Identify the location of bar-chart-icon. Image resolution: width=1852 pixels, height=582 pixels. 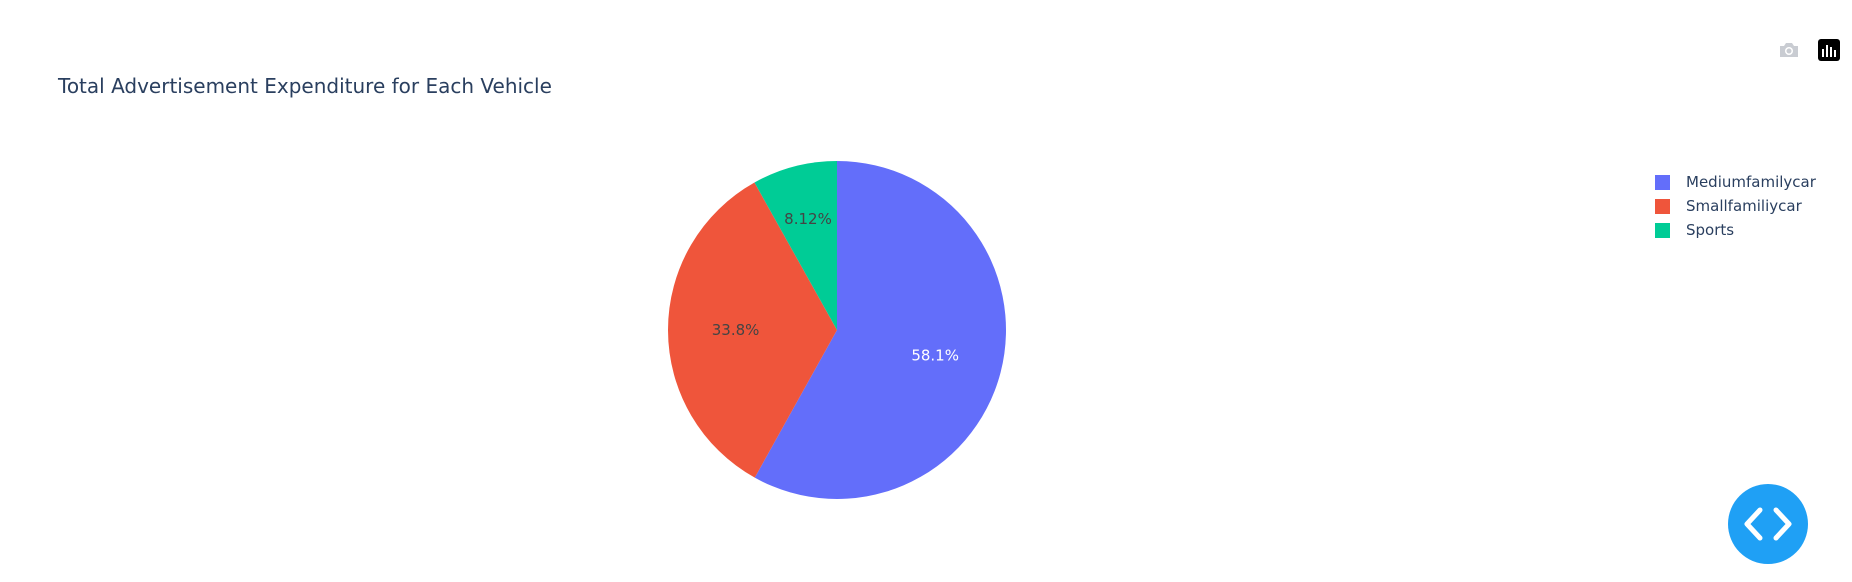
(1829, 50).